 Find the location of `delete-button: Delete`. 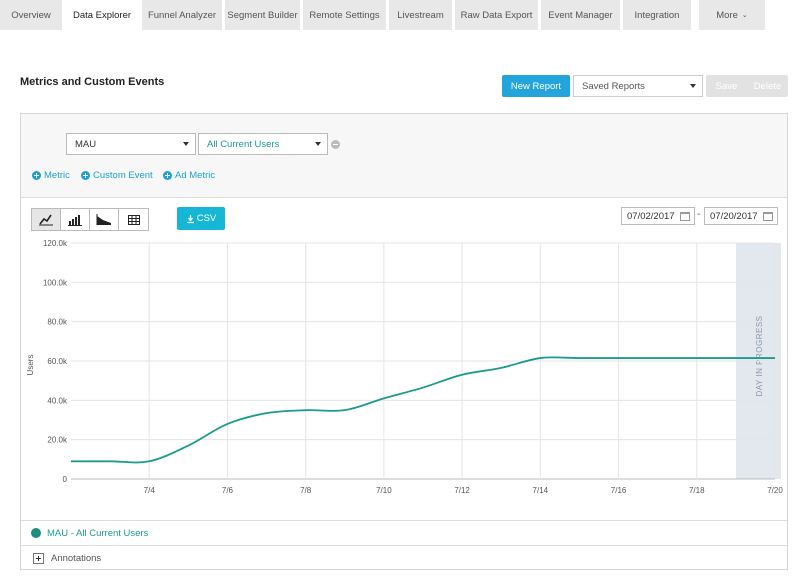

delete-button: Delete is located at coordinates (767, 86).